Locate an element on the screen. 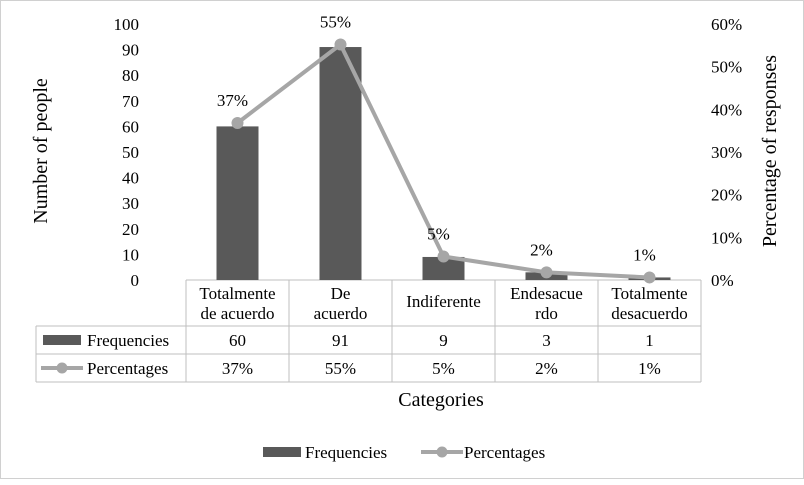 The image size is (804, 485). y2-tick-label: 50% is located at coordinates (726, 67).